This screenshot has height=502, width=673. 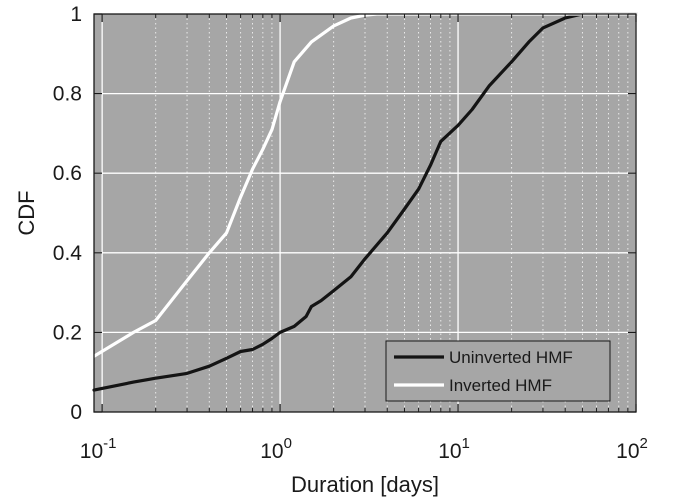 What do you see at coordinates (26, 212) in the screenshot?
I see `y-axis-label: CDF` at bounding box center [26, 212].